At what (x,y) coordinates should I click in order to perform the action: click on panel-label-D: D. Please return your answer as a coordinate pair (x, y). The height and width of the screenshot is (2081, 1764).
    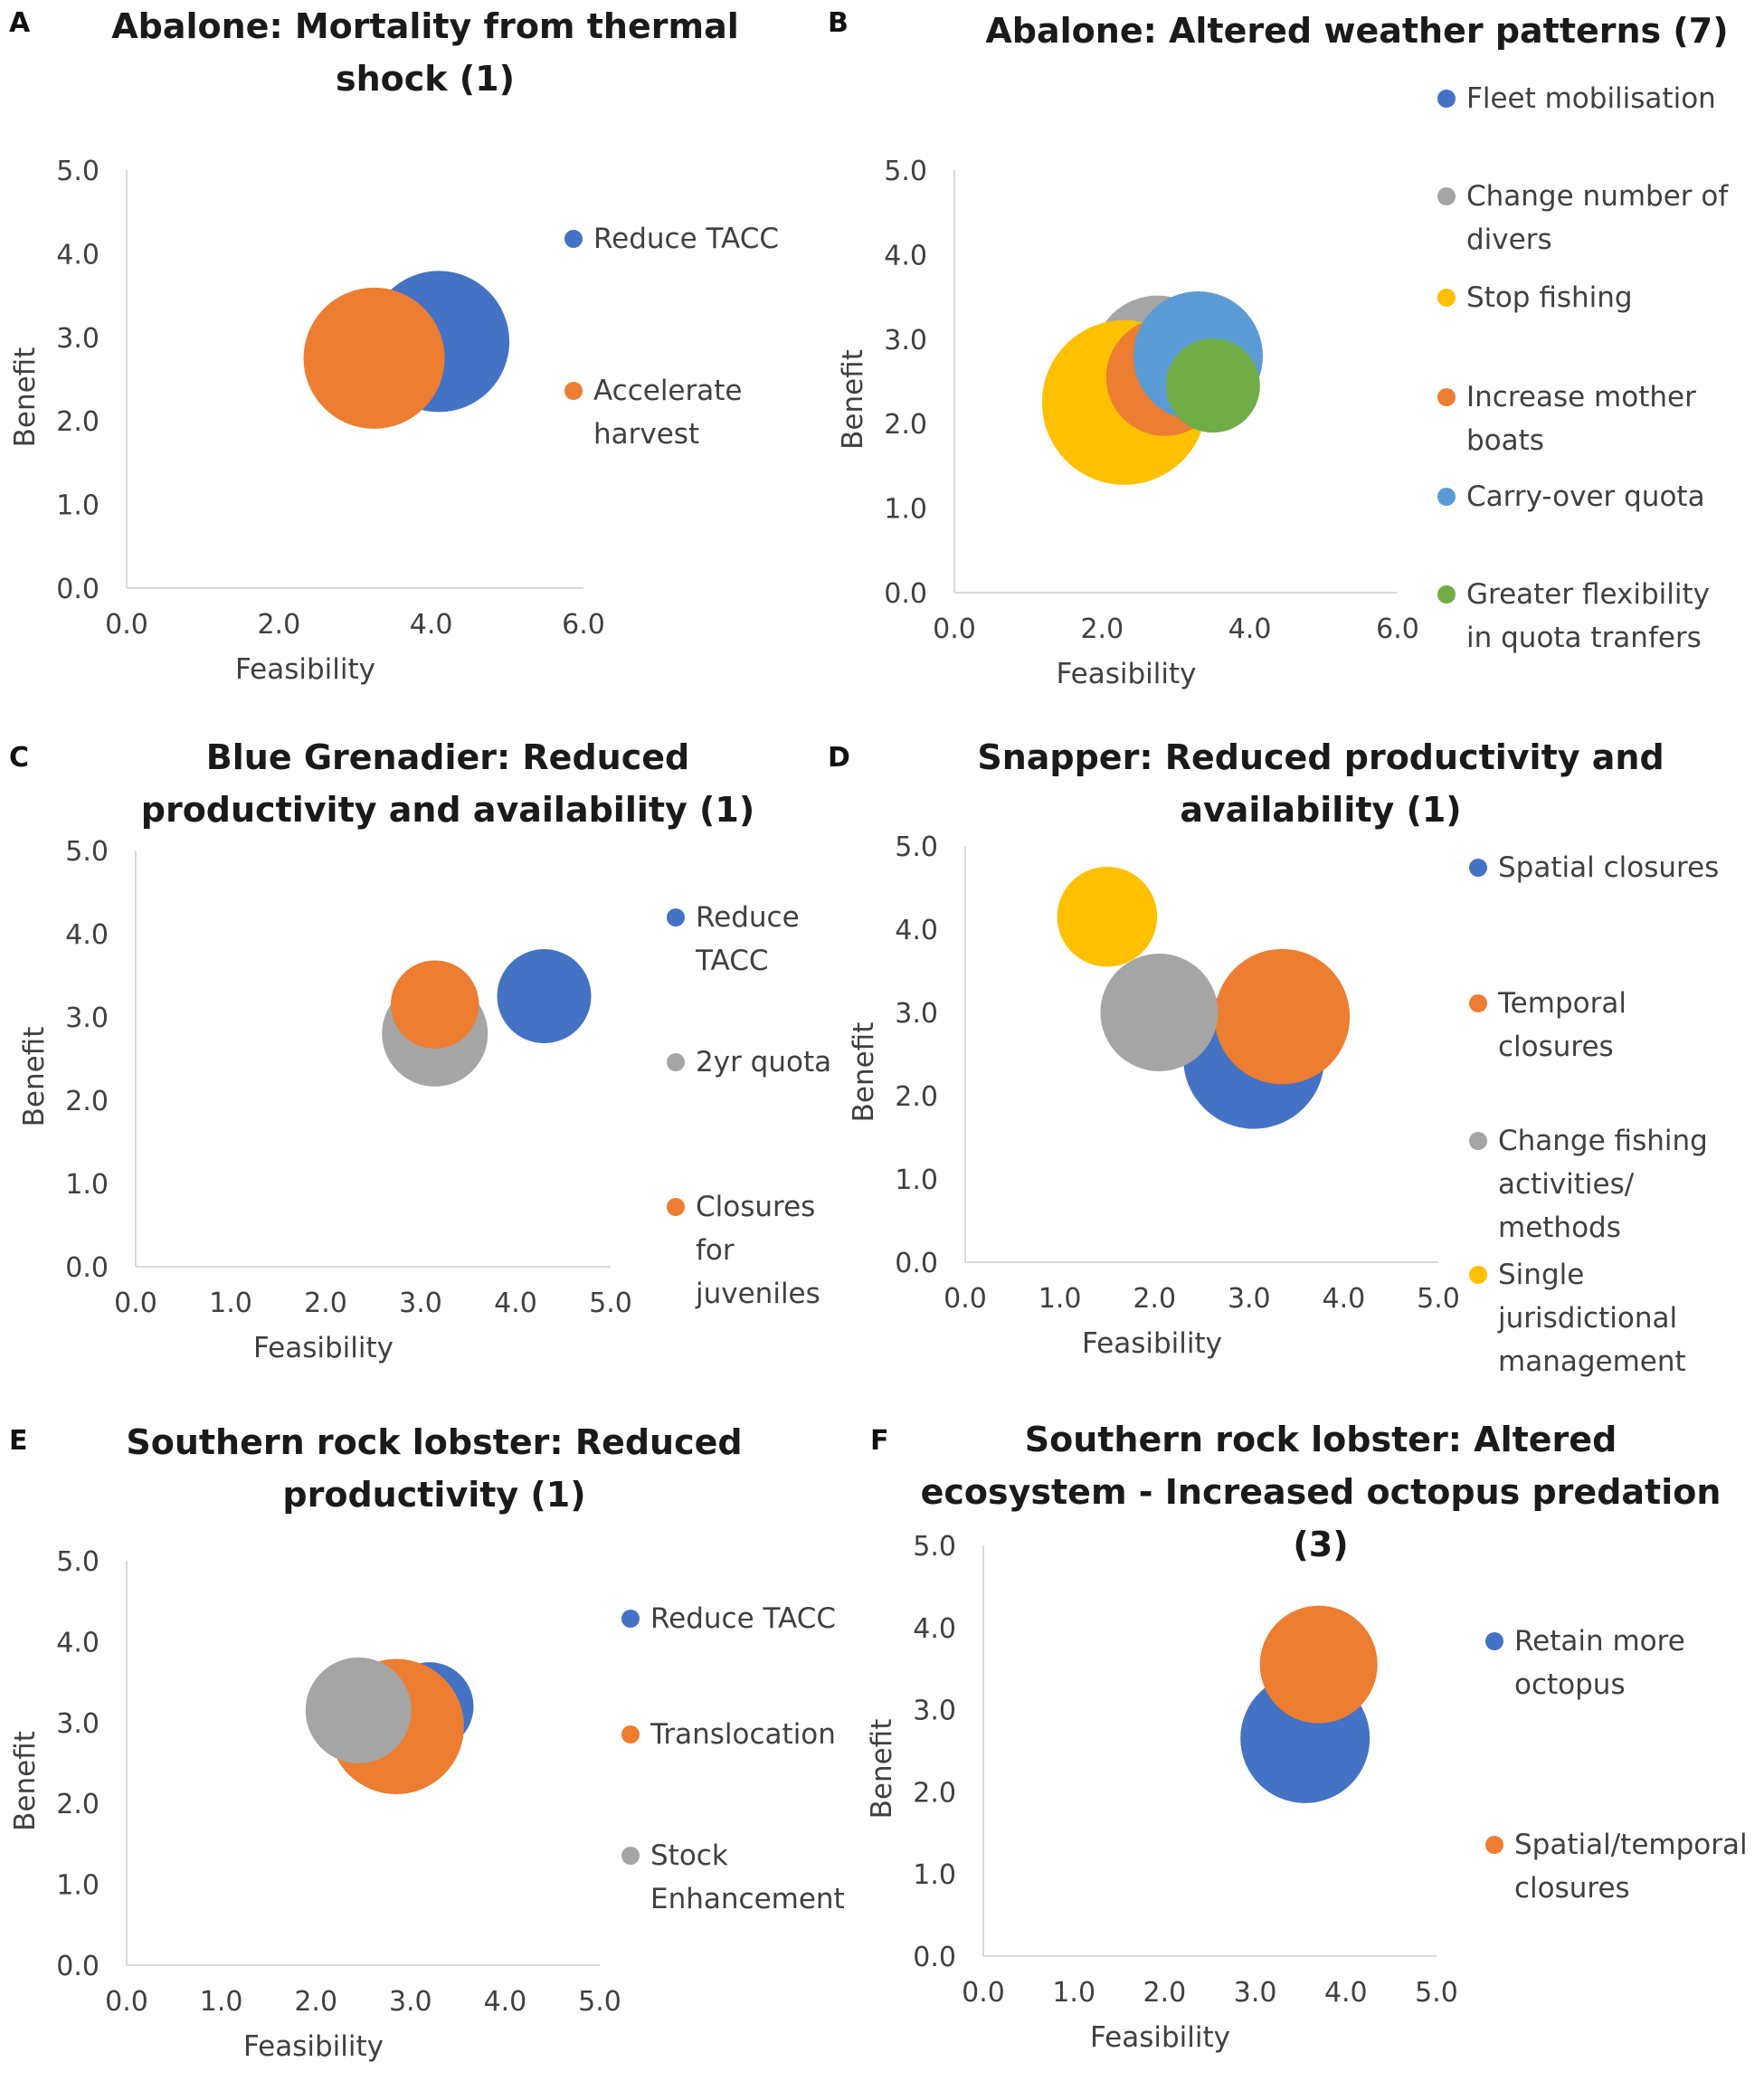
    Looking at the image, I should click on (839, 758).